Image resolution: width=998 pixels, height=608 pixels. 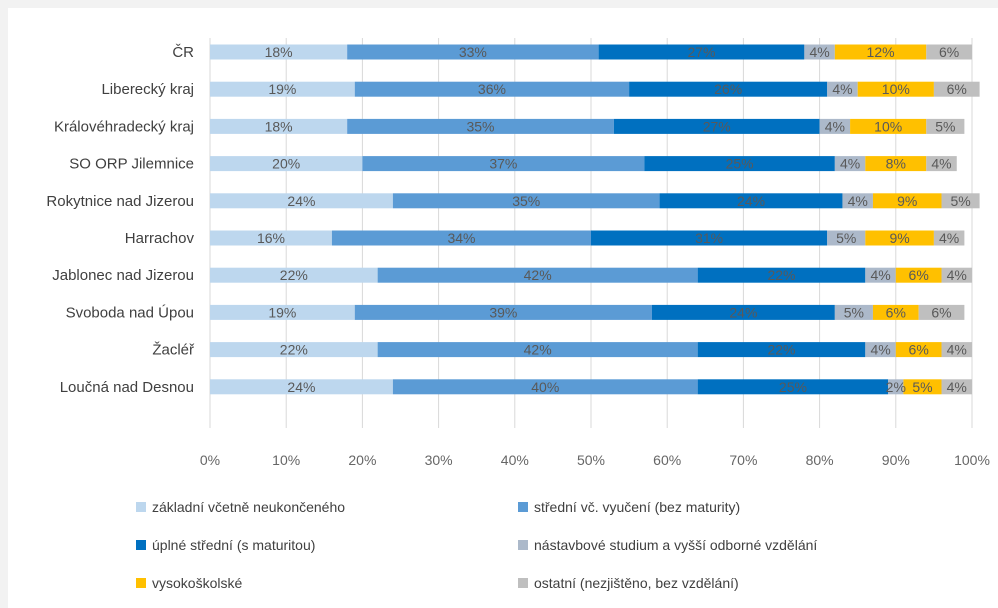 I want to click on data-label: 25%, so click(x=740, y=164).